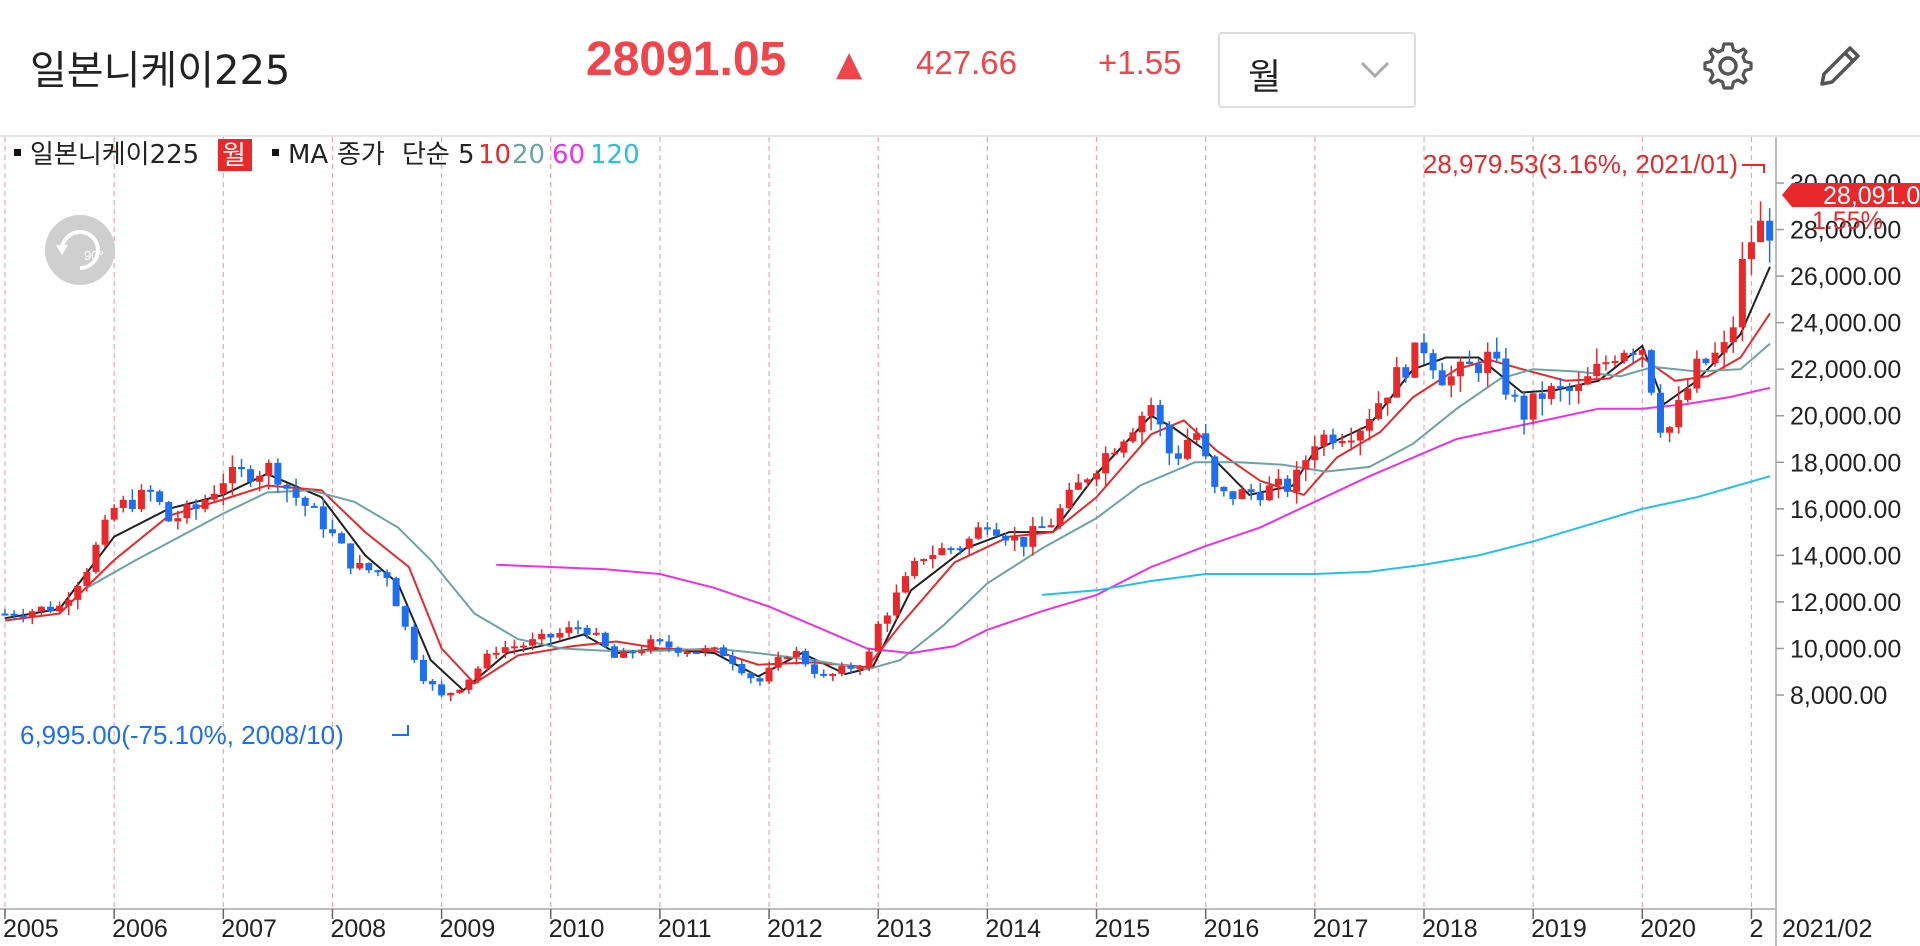 Image resolution: width=1920 pixels, height=946 pixels. What do you see at coordinates (1753, 168) in the screenshot?
I see `high-annotation-pointer` at bounding box center [1753, 168].